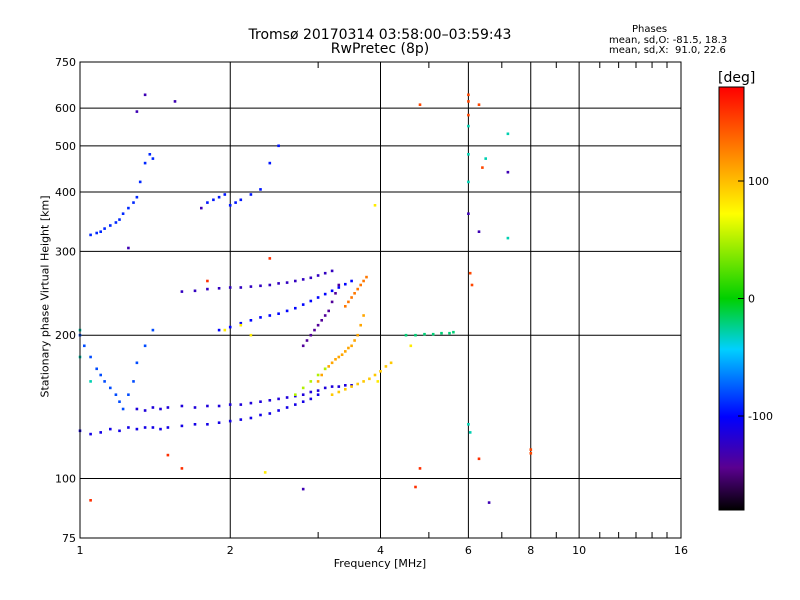  Describe the element at coordinates (681, 550) in the screenshot. I see `x-tick-label: 16` at that location.